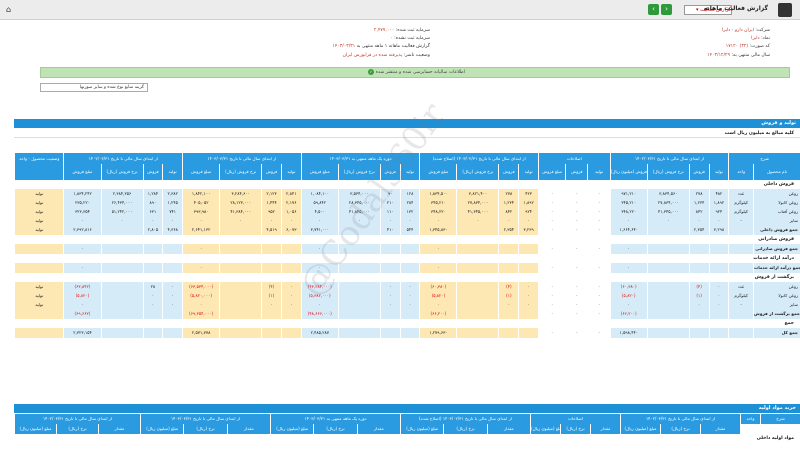  Describe the element at coordinates (528, 202) in the screenshot. I see `table-cell: ۱,۸۹۲` at that location.